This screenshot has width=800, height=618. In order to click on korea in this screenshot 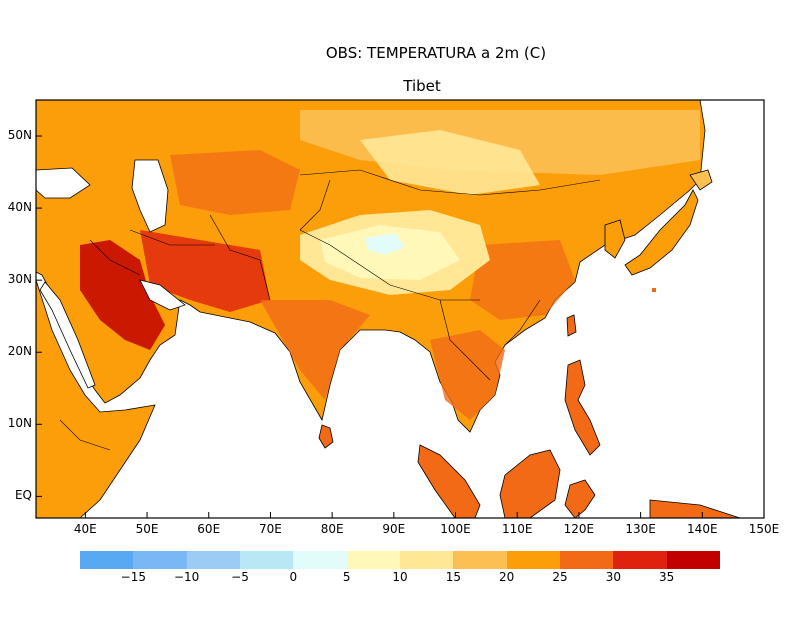, I will do `click(615, 239)`.